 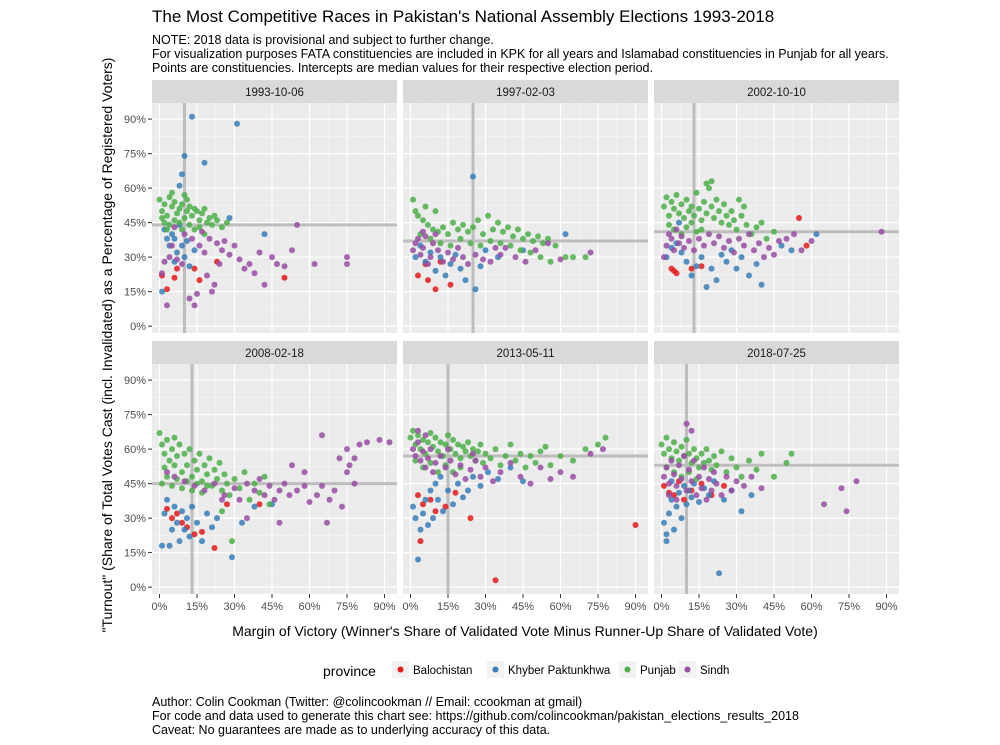 What do you see at coordinates (811, 607) in the screenshot?
I see `x-tick-label: 60%` at bounding box center [811, 607].